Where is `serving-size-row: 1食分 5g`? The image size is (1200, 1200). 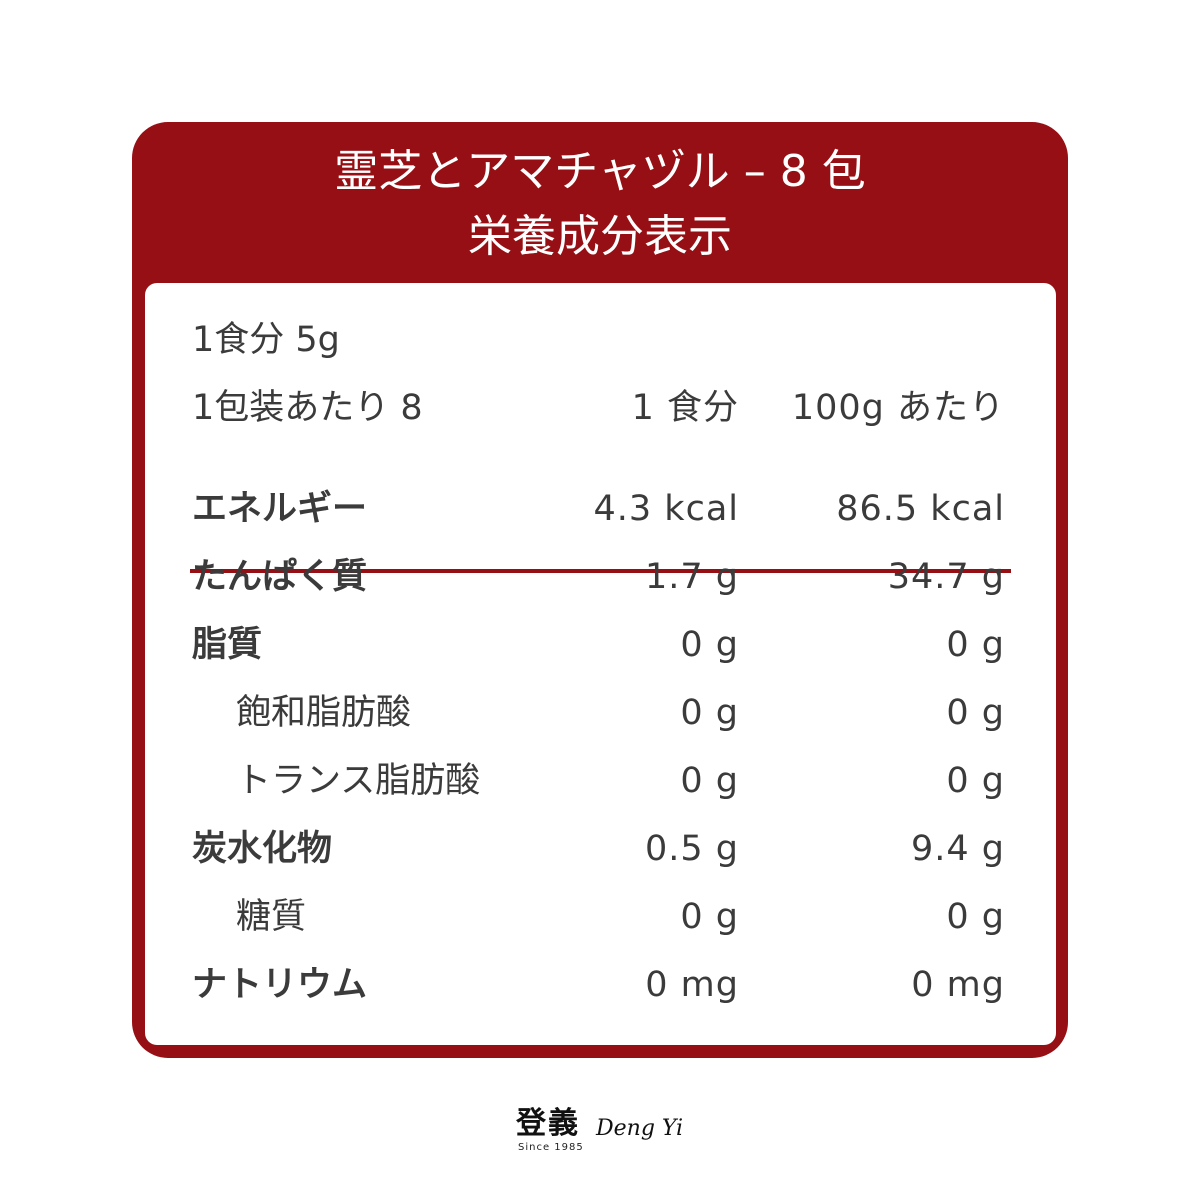 serving-size-row: 1食分 5g is located at coordinates (599, 340).